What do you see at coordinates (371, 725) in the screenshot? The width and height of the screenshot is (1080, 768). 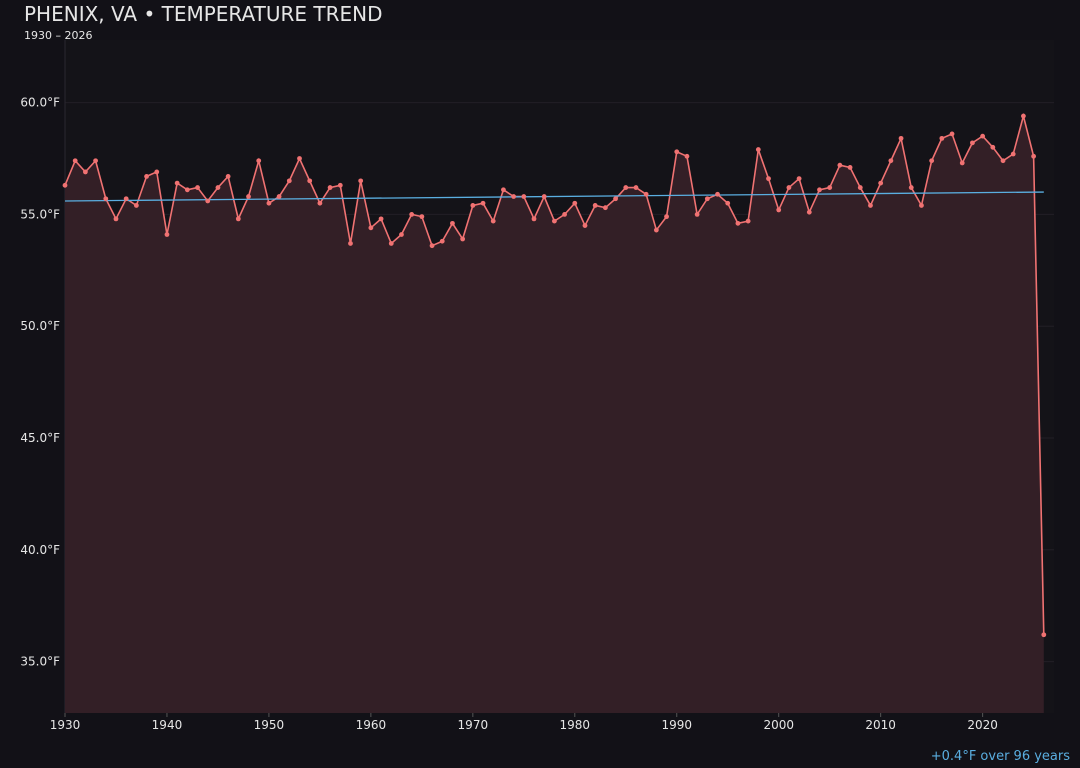 I see `x-tick-label: 1960` at bounding box center [371, 725].